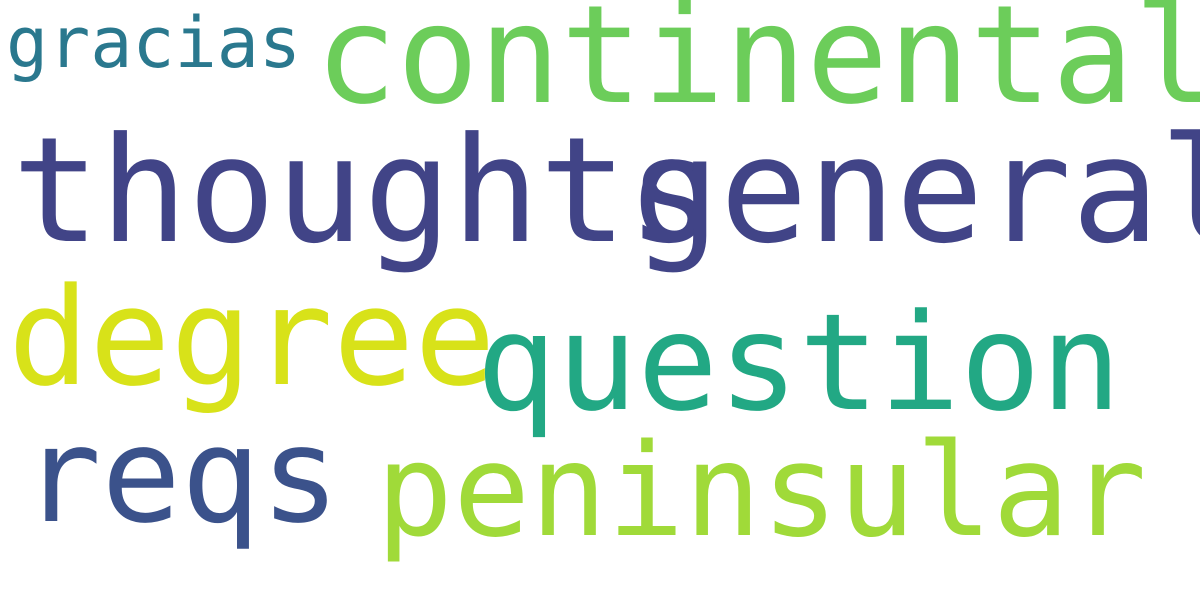 The image size is (1200, 600). What do you see at coordinates (799, 363) in the screenshot?
I see `word-question: question` at bounding box center [799, 363].